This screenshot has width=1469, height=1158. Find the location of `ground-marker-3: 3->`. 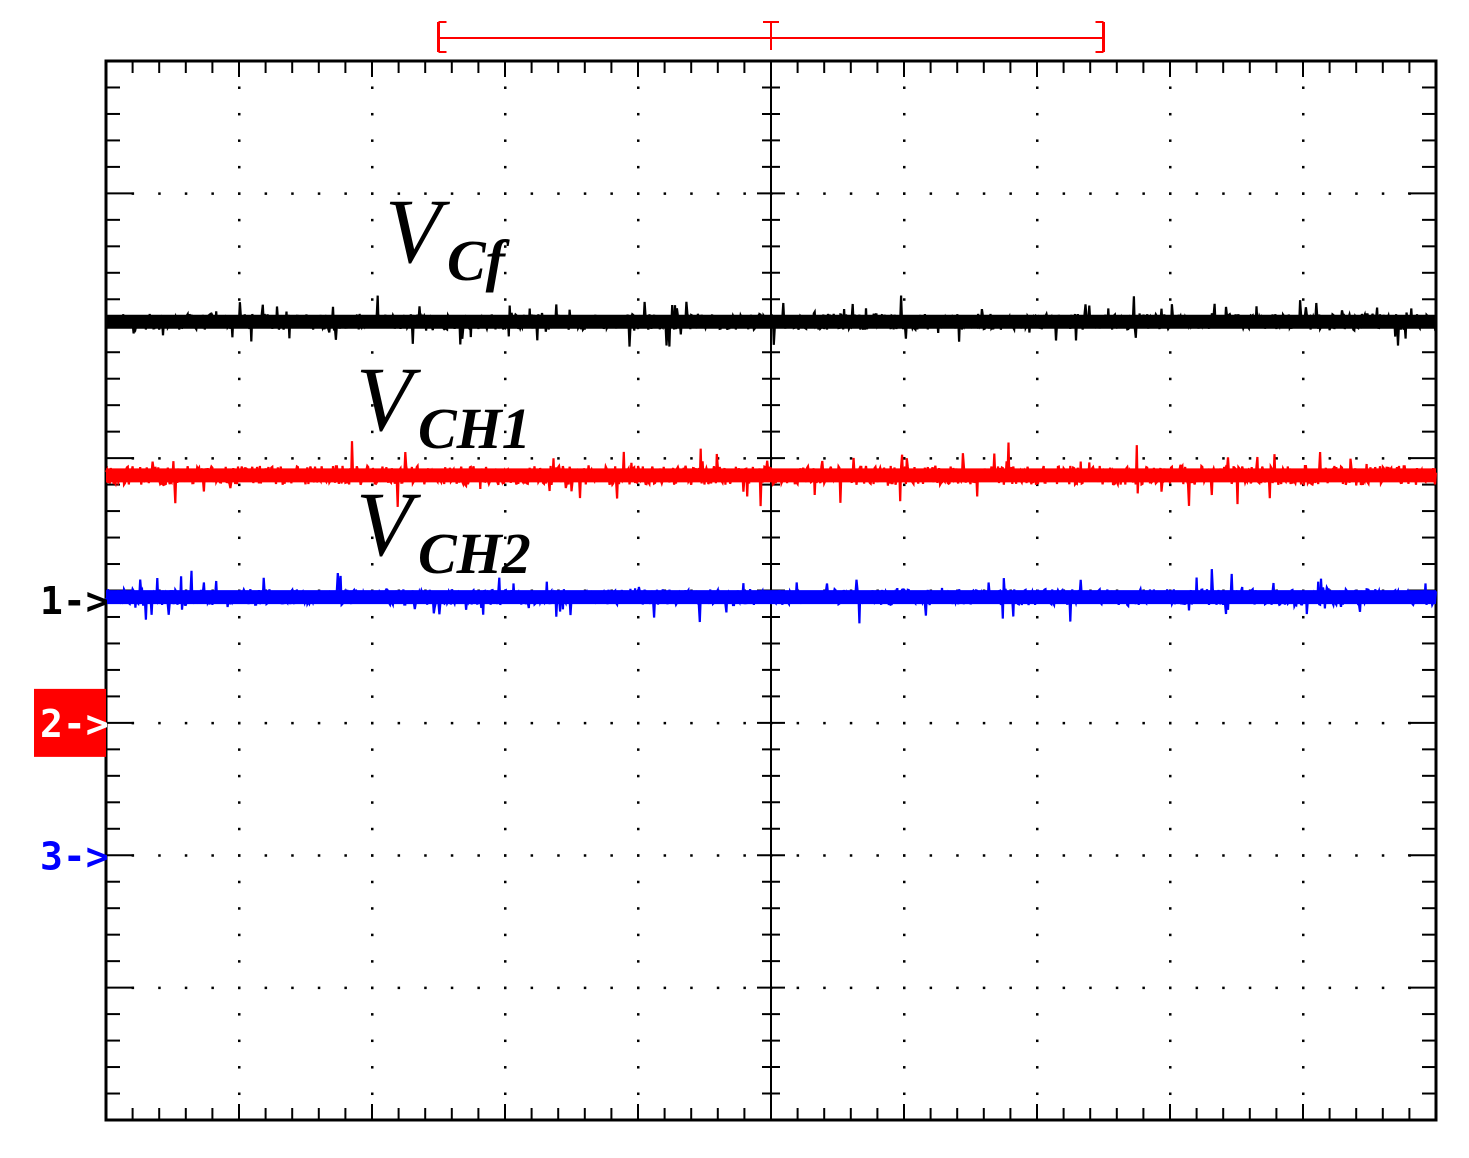

ground-marker-3: 3-> is located at coordinates (74, 856).